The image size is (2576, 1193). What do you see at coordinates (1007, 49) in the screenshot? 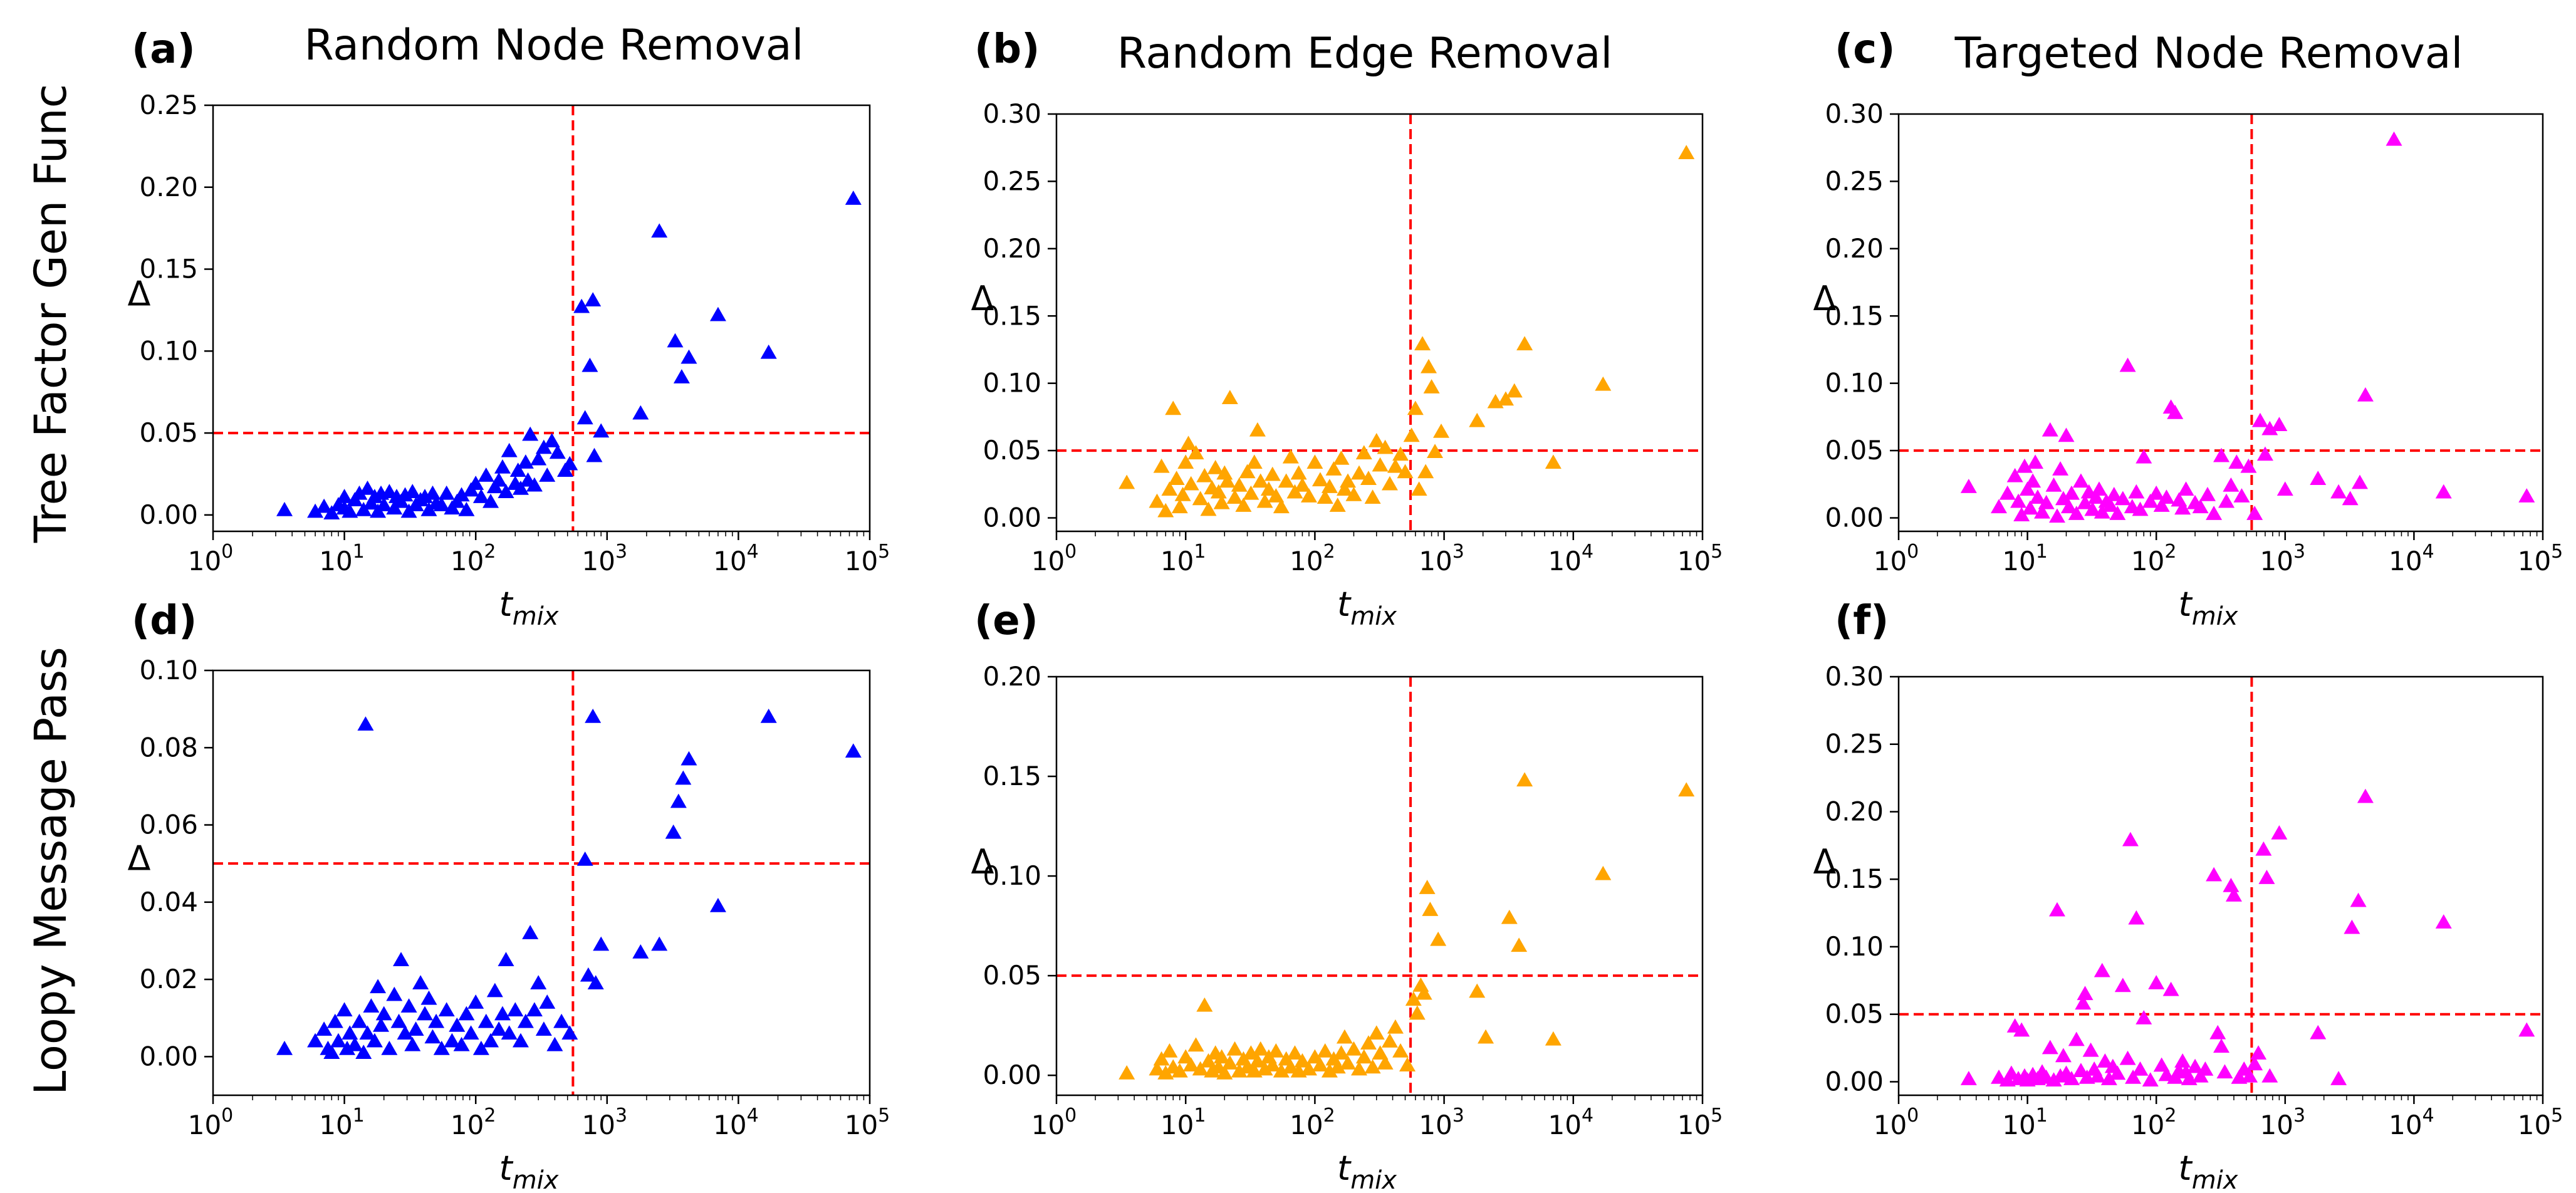
I see `panel-letter: (b)` at bounding box center [1007, 49].